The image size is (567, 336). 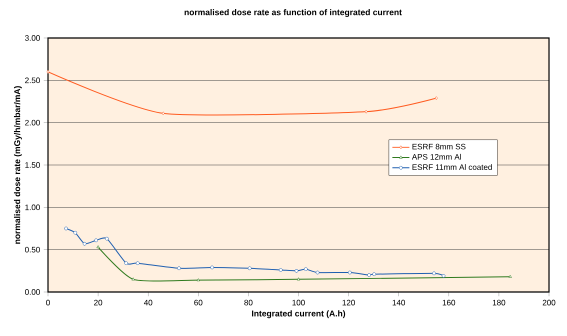 I want to click on x-axis-title: Integrated current (A.h), so click(x=299, y=314).